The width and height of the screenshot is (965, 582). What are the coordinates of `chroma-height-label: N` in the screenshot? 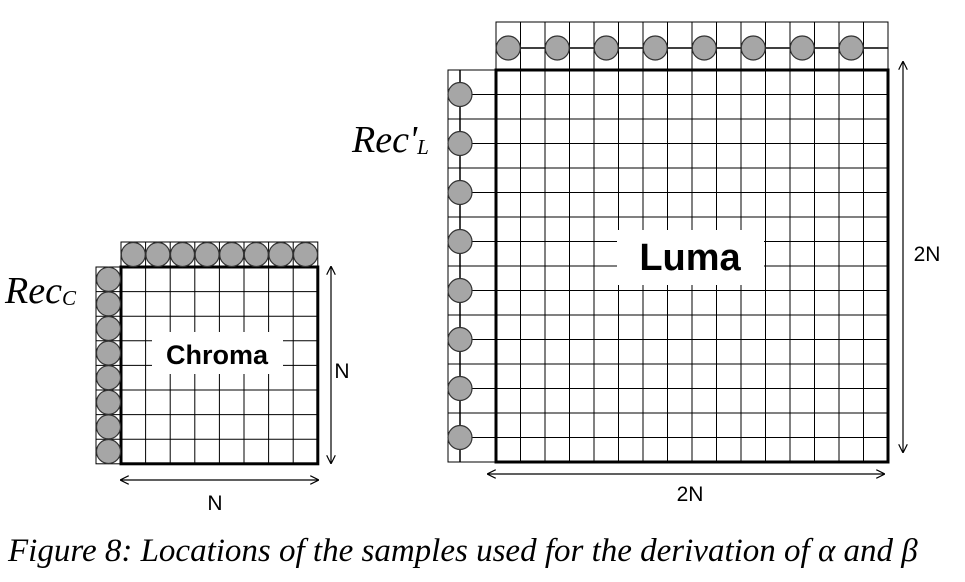 It's located at (341, 371).